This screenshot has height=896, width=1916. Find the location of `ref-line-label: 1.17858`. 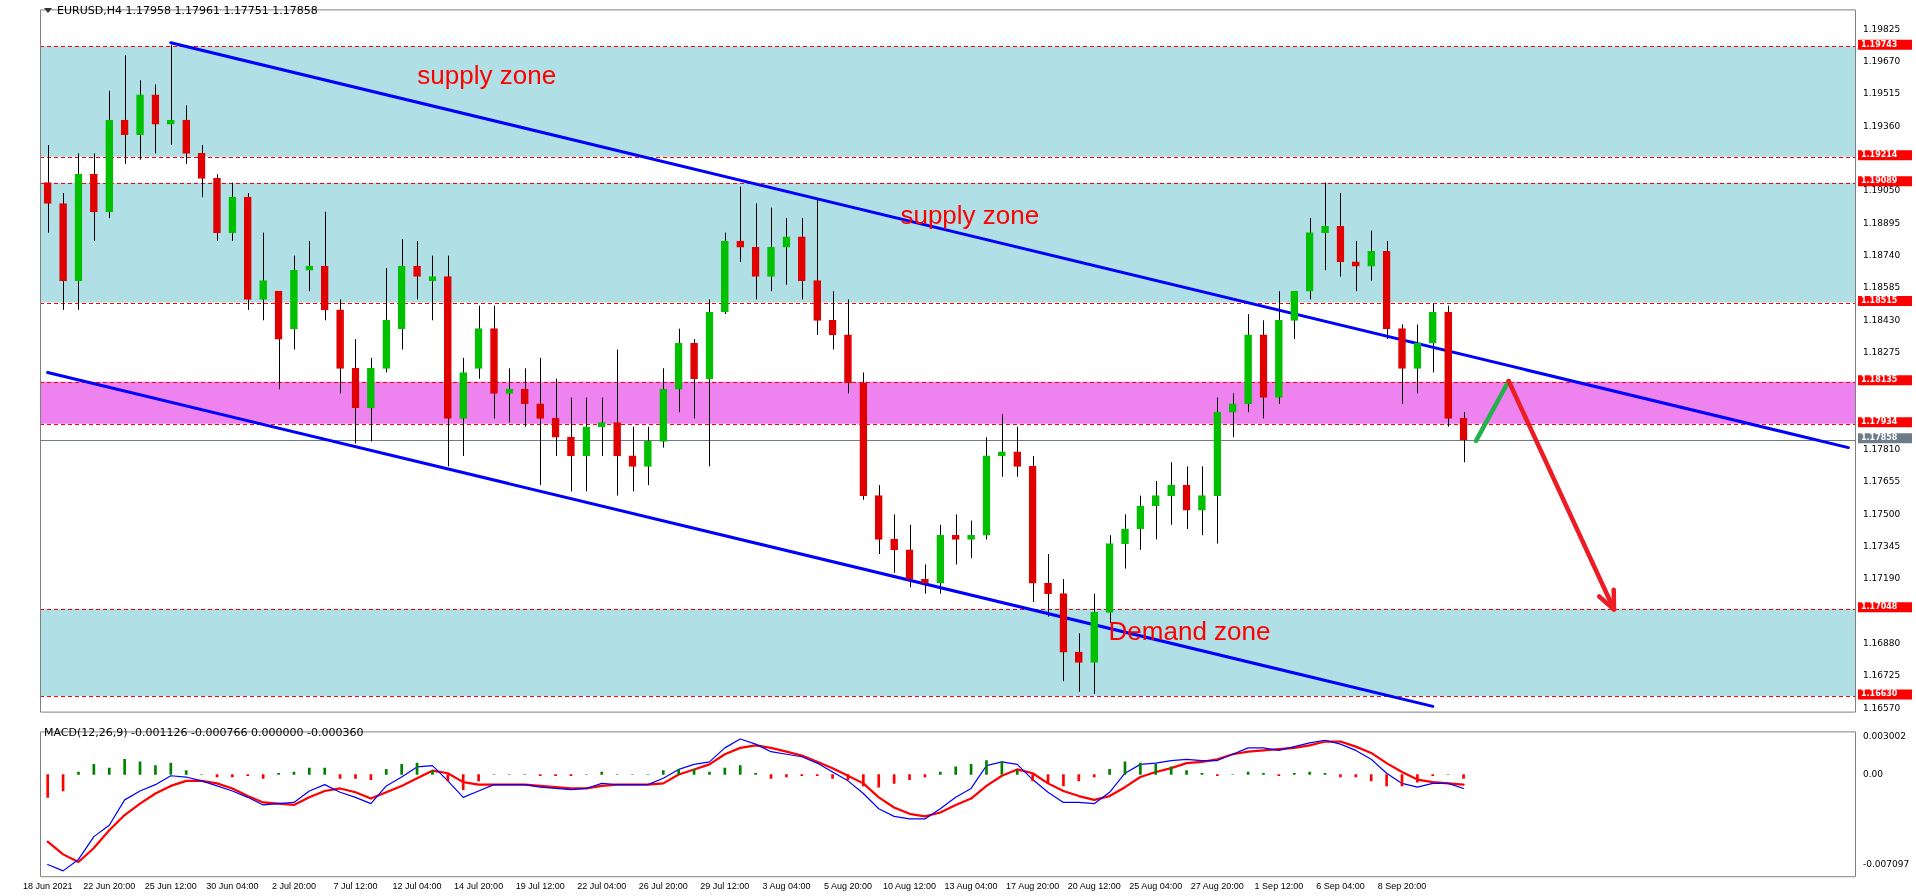

ref-line-label: 1.17858 is located at coordinates (1879, 438).